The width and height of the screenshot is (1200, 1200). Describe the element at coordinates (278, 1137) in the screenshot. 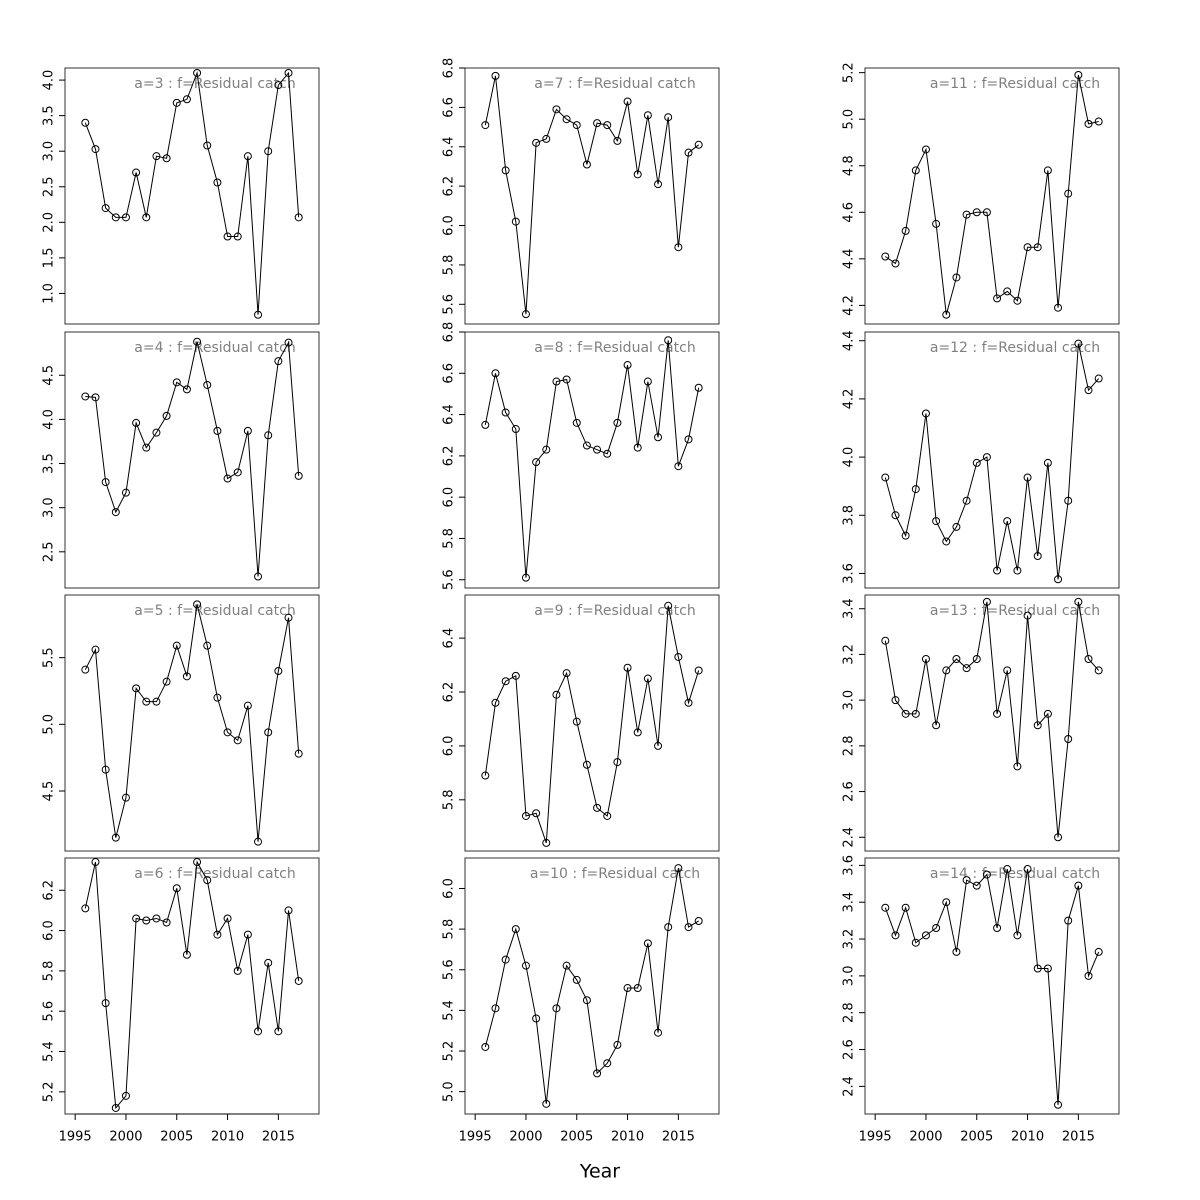

I see `x-tick-label: 2015` at that location.